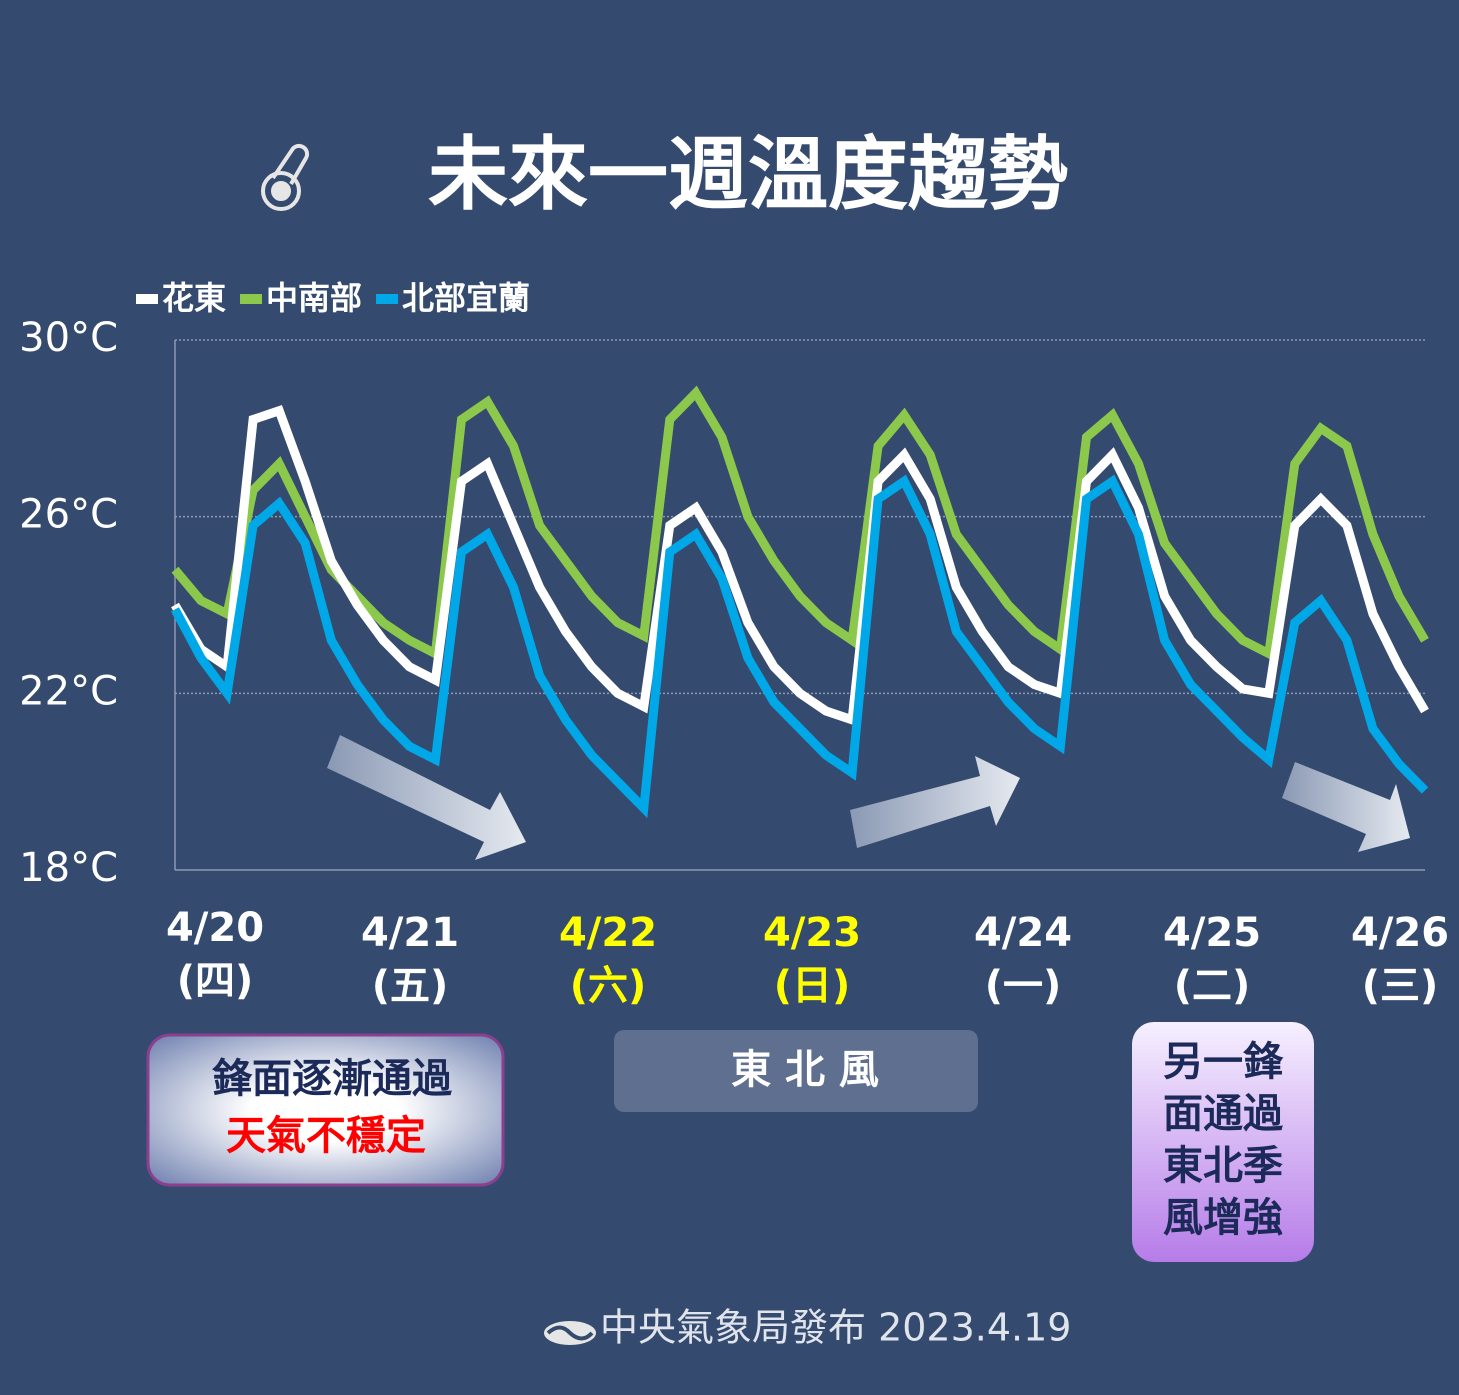 The image size is (1459, 1395). What do you see at coordinates (68, 515) in the screenshot?
I see `y-tick-label: 26°C` at bounding box center [68, 515].